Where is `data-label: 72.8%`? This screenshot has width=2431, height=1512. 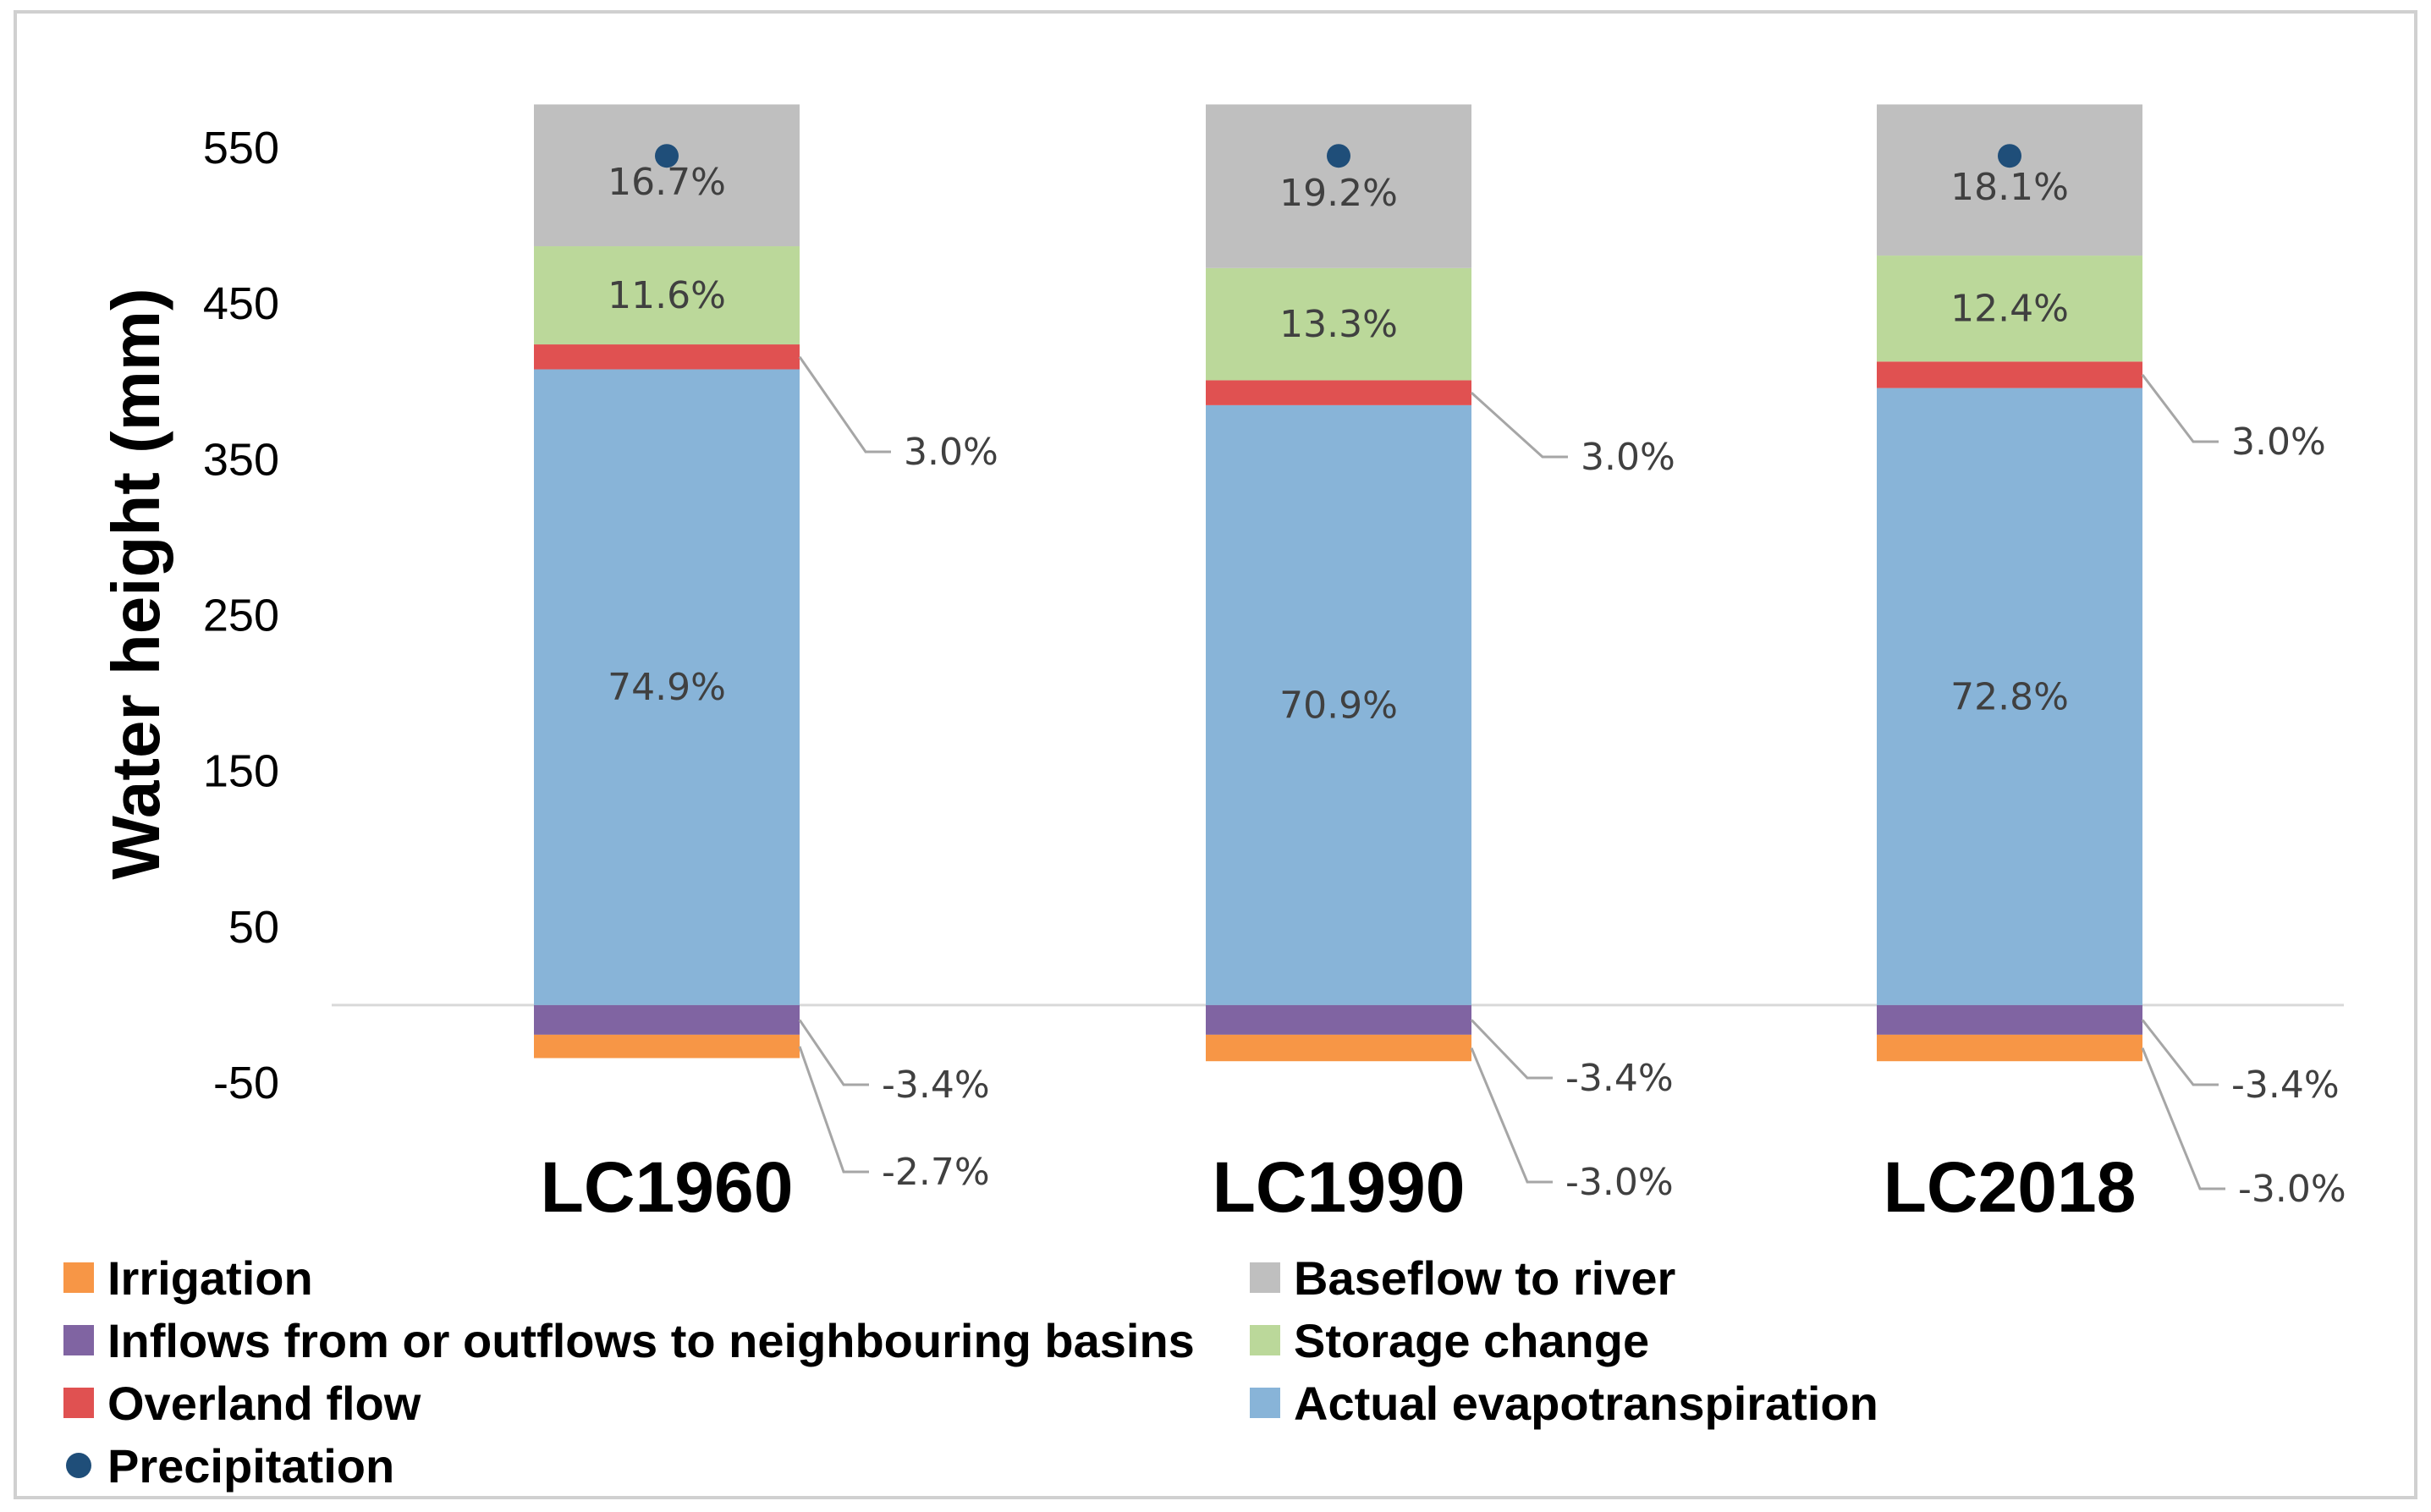 data-label: 72.8% is located at coordinates (2009, 697).